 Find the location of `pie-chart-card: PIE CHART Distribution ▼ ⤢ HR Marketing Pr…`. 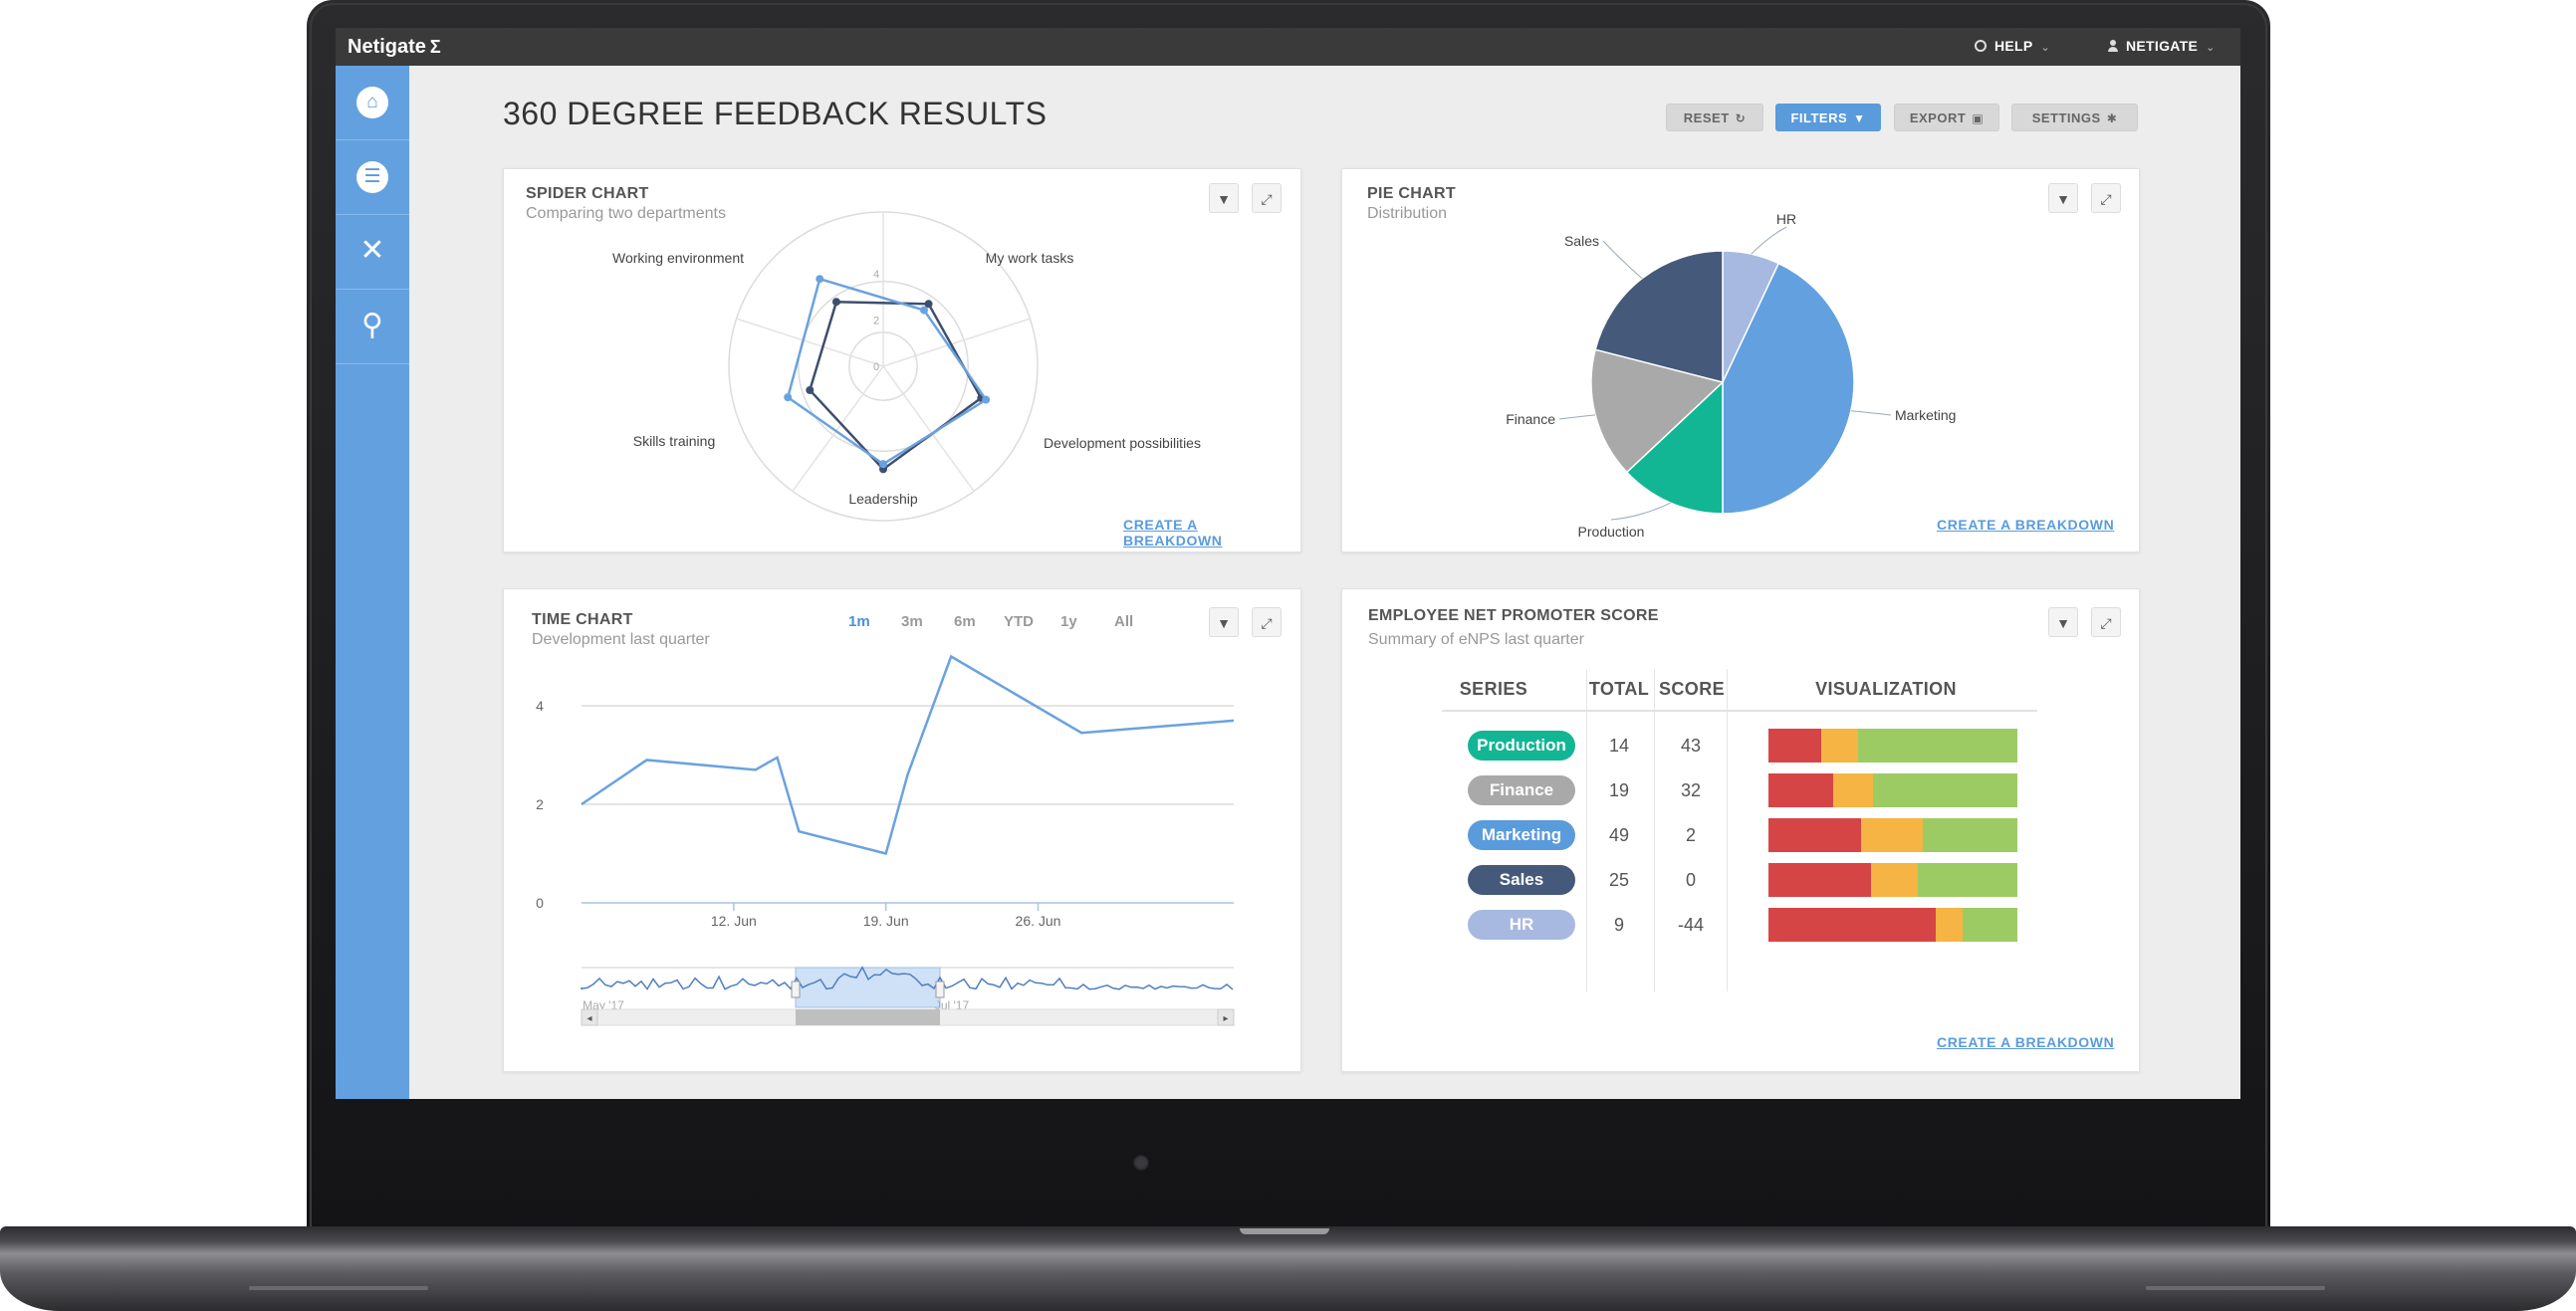

pie-chart-card: PIE CHART Distribution ▼ ⤢ HR Marketing Pr… is located at coordinates (1740, 360).